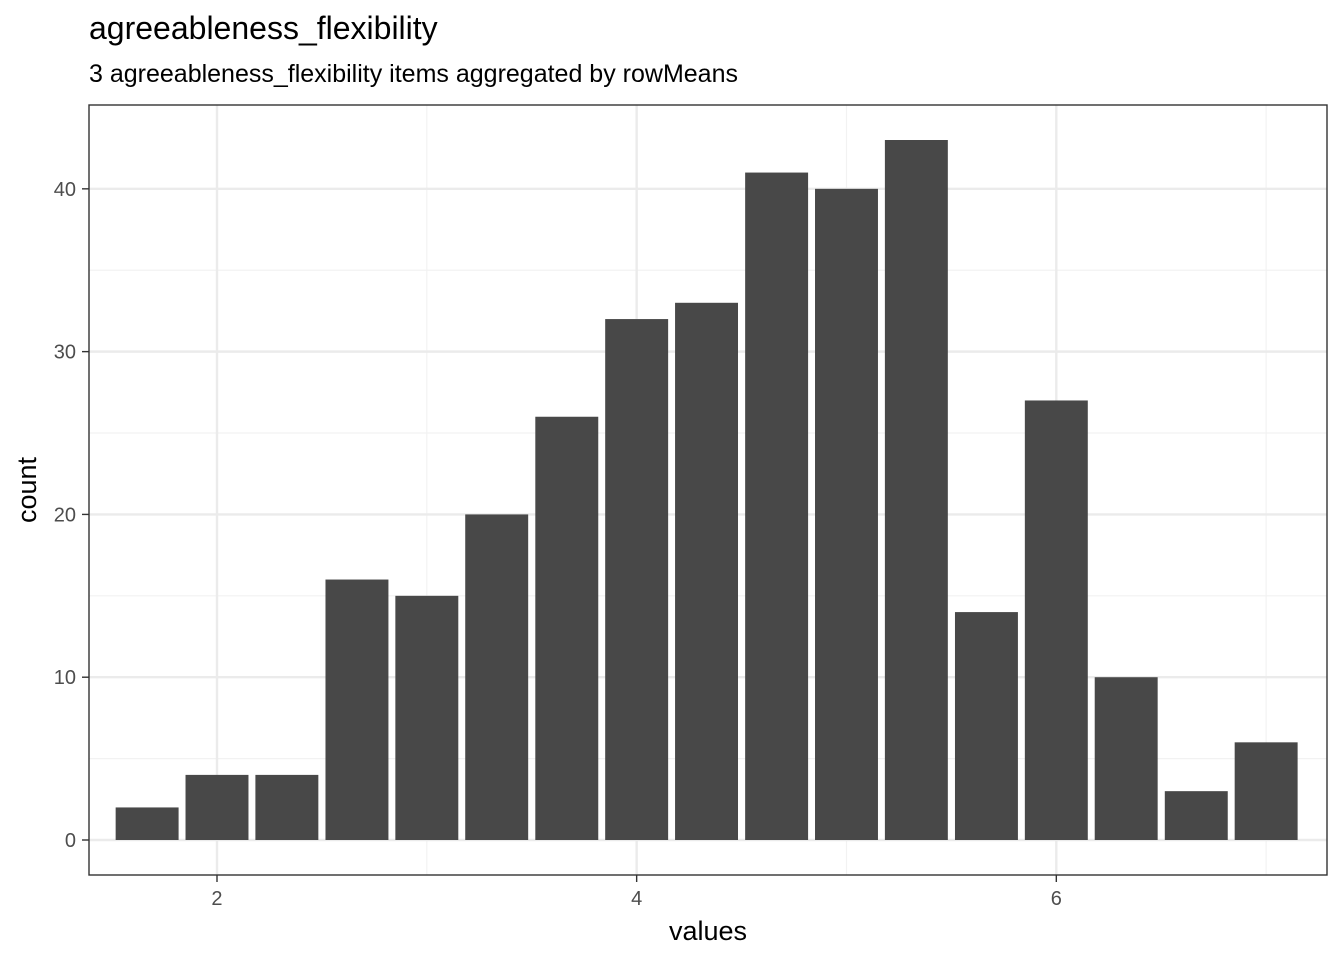 The height and width of the screenshot is (960, 1344). What do you see at coordinates (27, 489) in the screenshot?
I see `y-axis-title: count` at bounding box center [27, 489].